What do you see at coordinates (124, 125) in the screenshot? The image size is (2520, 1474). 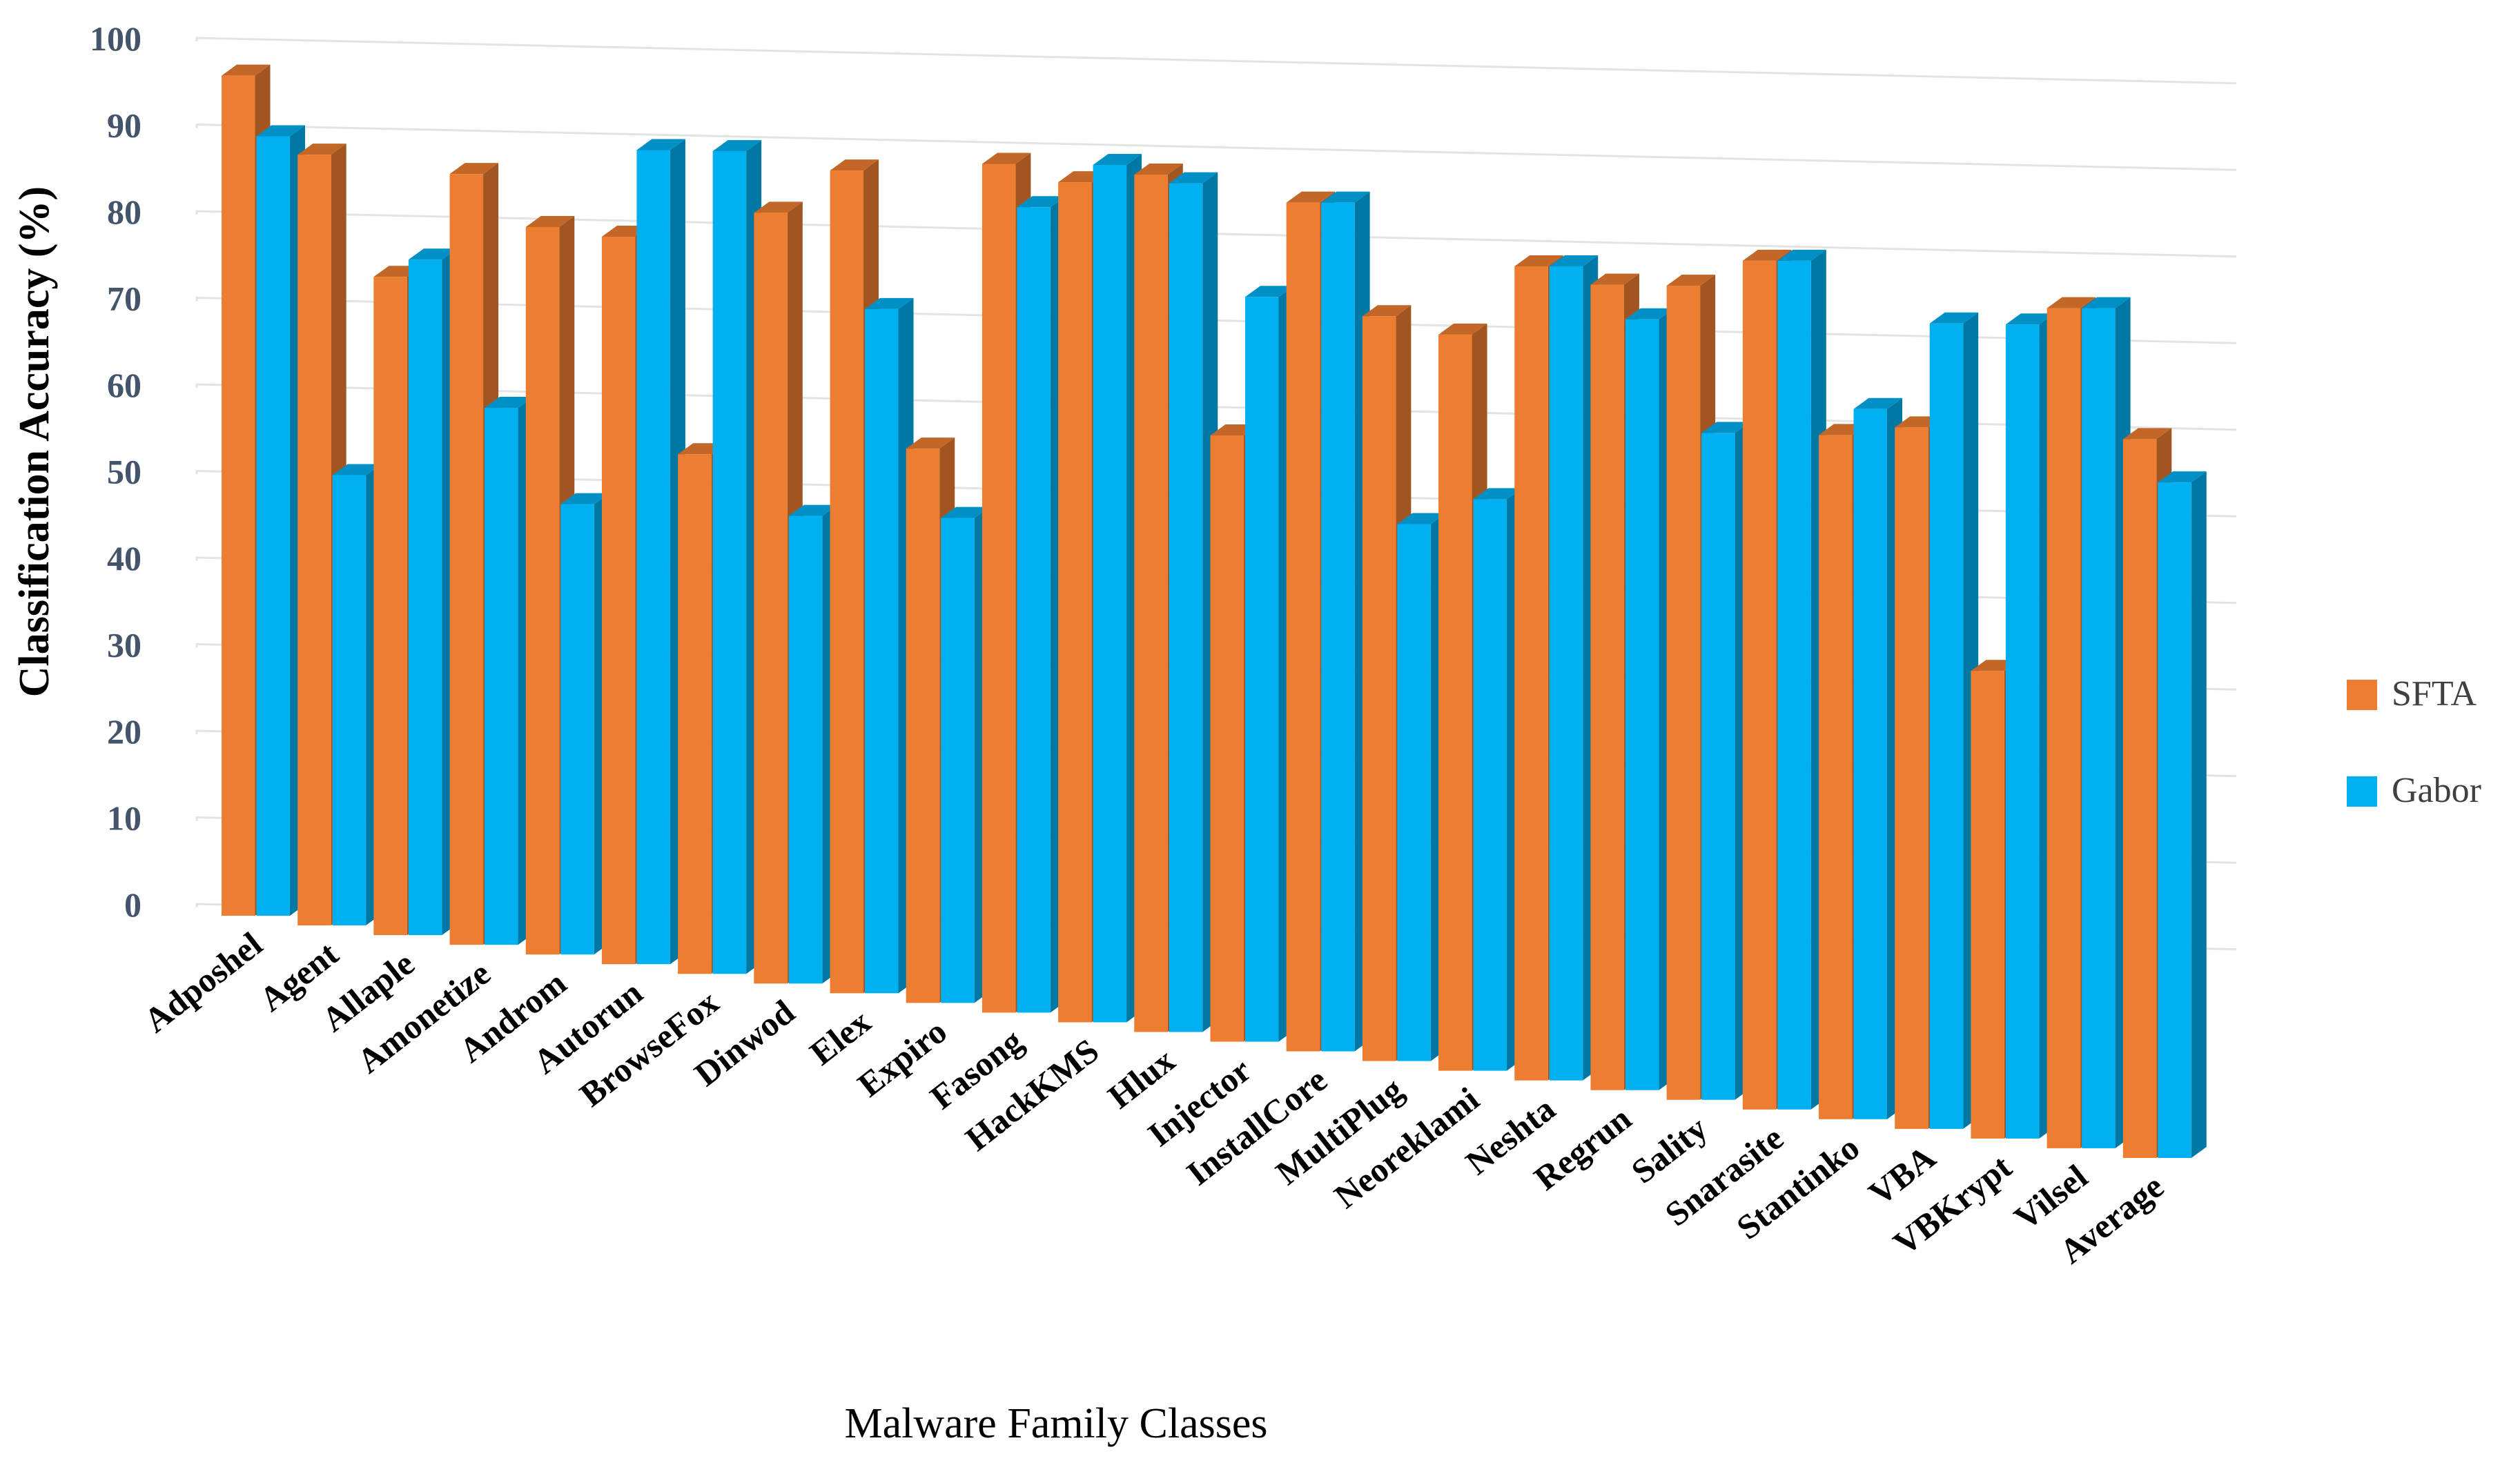 I see `y-tick-label: 90` at bounding box center [124, 125].